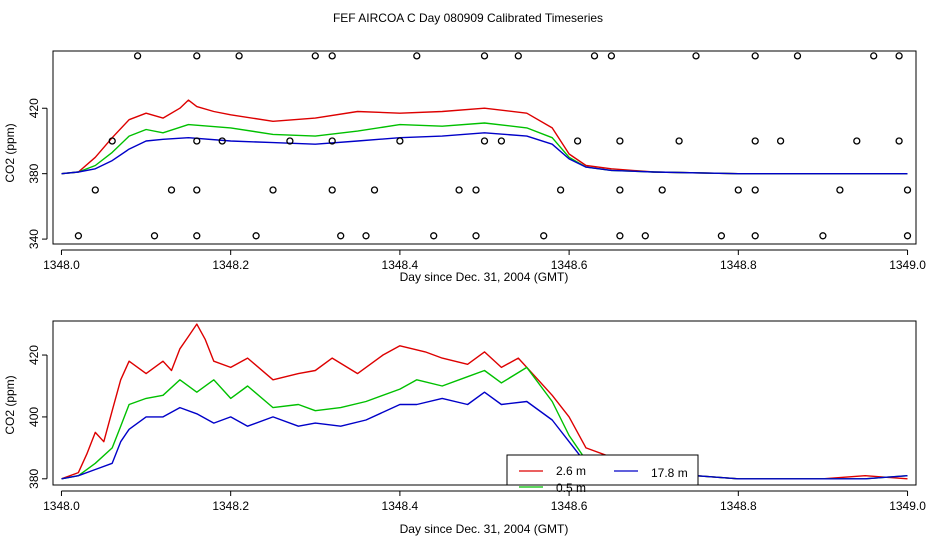 This screenshot has height=540, width=936. I want to click on top-y-label: CO2 (ppm), so click(10, 152).